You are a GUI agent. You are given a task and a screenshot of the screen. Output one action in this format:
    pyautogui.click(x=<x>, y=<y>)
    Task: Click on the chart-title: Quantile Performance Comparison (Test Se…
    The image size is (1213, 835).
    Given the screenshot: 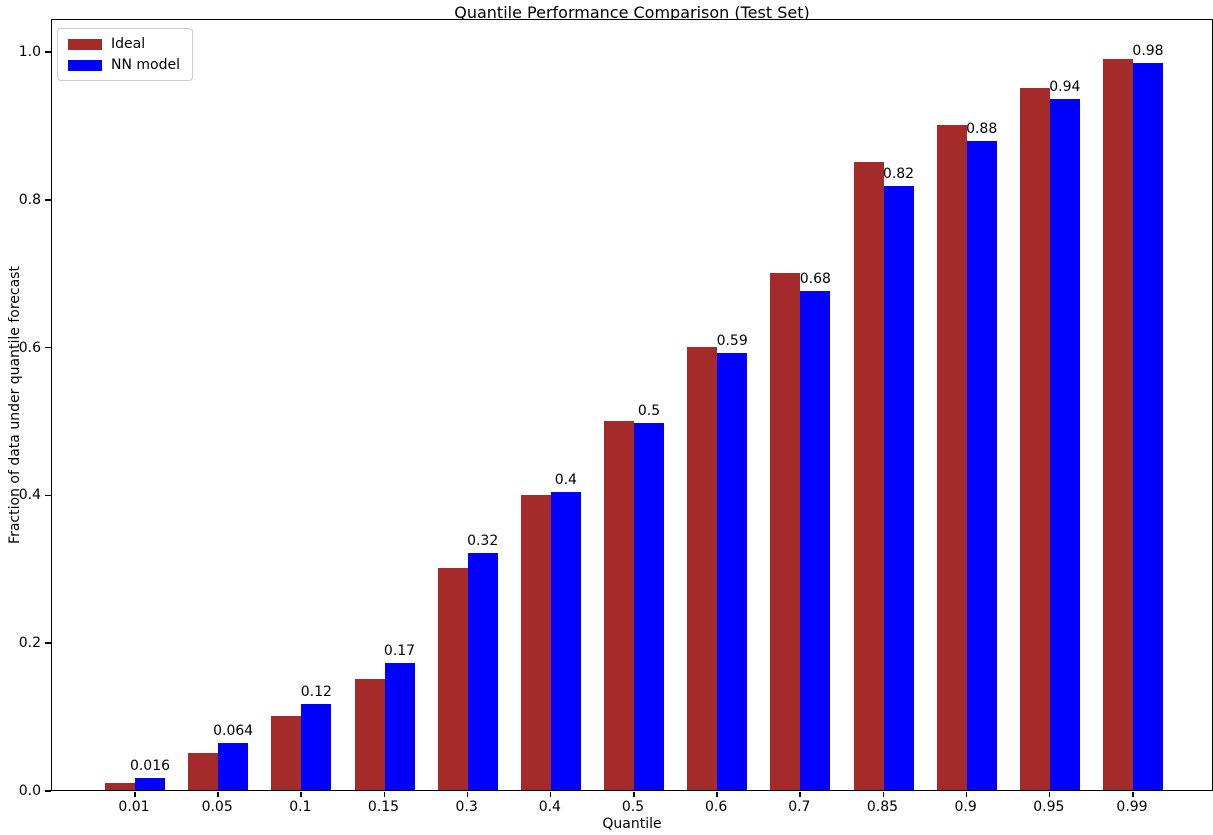 What is the action you would take?
    pyautogui.click(x=632, y=12)
    